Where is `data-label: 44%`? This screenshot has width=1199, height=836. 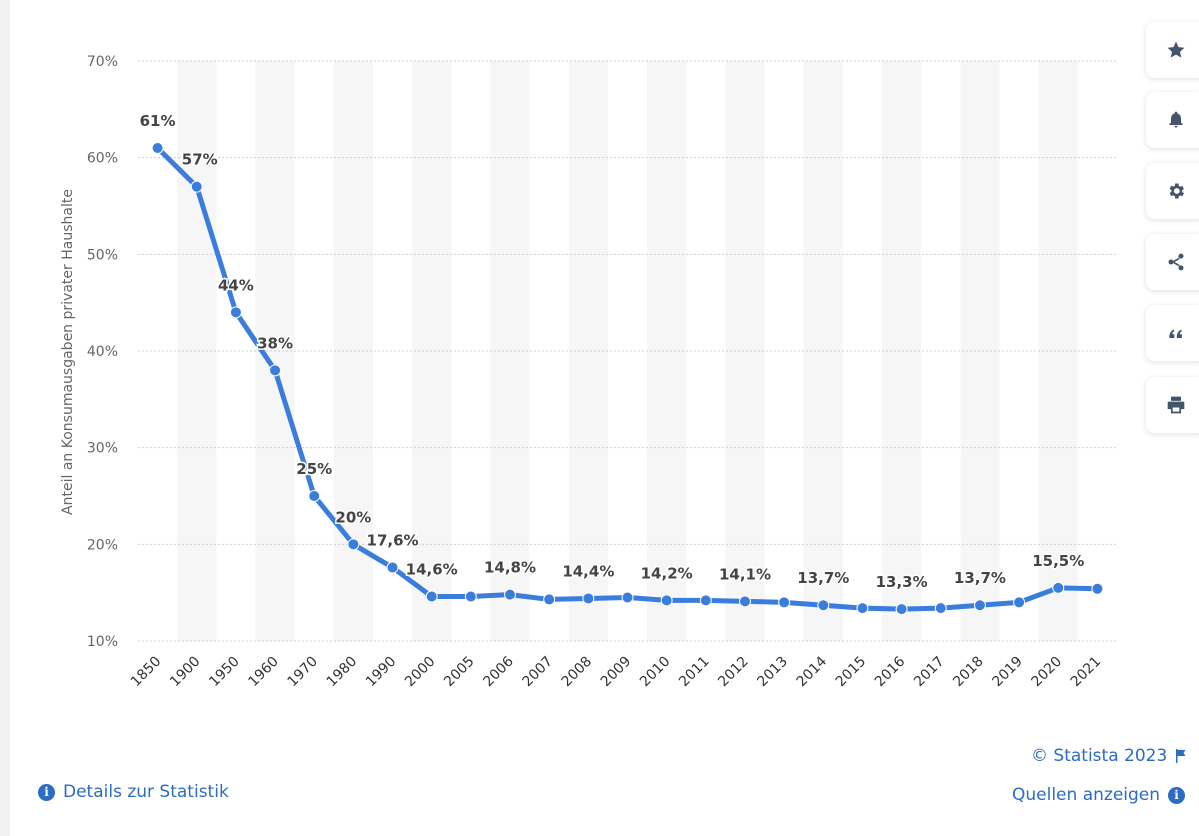 data-label: 44% is located at coordinates (236, 285).